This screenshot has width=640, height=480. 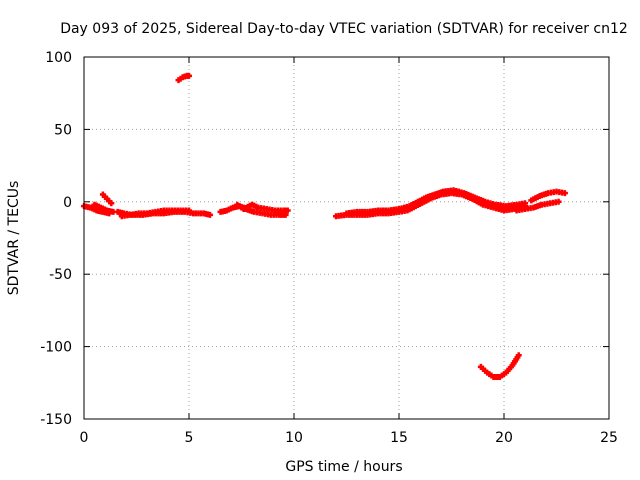 What do you see at coordinates (56, 420) in the screenshot?
I see `y-tick-label: -150` at bounding box center [56, 420].